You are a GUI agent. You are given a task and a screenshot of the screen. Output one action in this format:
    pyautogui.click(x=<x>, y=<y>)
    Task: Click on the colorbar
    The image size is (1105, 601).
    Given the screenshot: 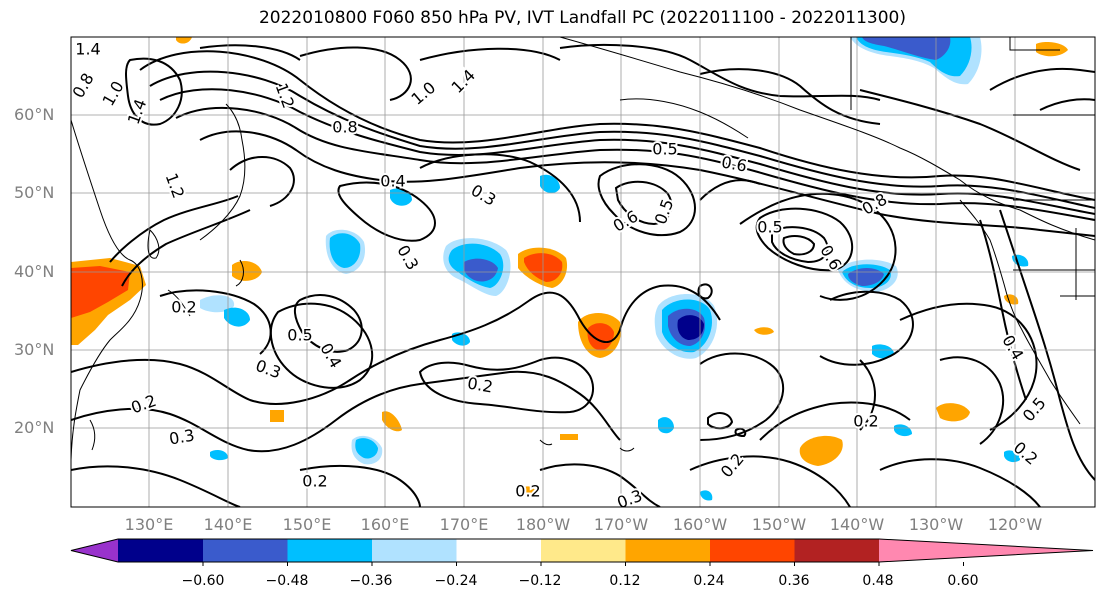 What is the action you would take?
    pyautogui.click(x=582, y=552)
    